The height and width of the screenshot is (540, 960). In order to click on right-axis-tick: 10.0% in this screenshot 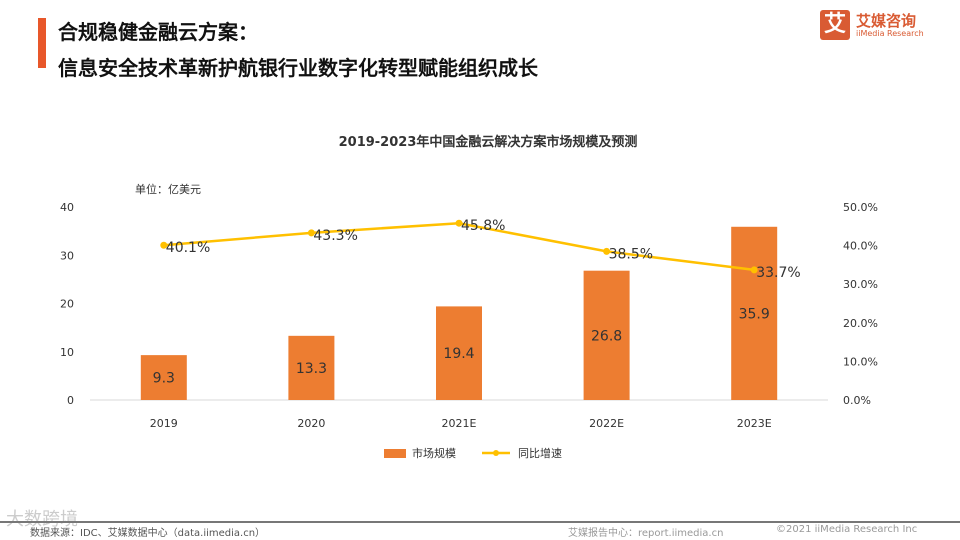, I will do `click(860, 361)`.